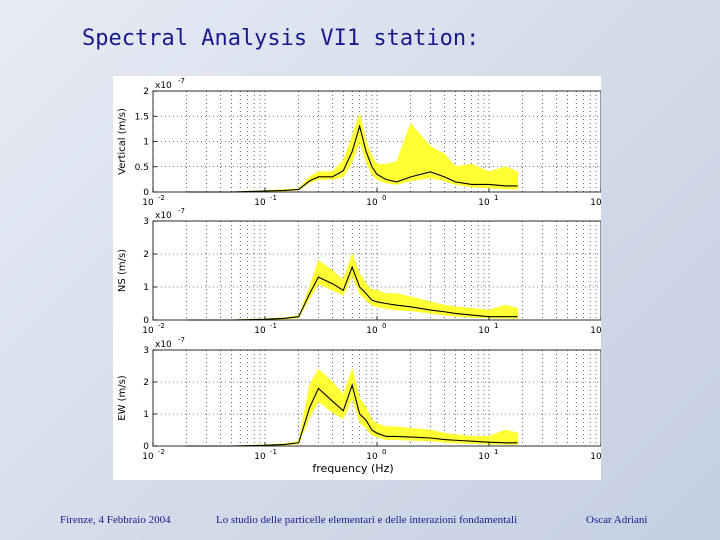  Describe the element at coordinates (281, 38) in the screenshot. I see `slide-title: Spectral Analysis VI1 station:` at that location.